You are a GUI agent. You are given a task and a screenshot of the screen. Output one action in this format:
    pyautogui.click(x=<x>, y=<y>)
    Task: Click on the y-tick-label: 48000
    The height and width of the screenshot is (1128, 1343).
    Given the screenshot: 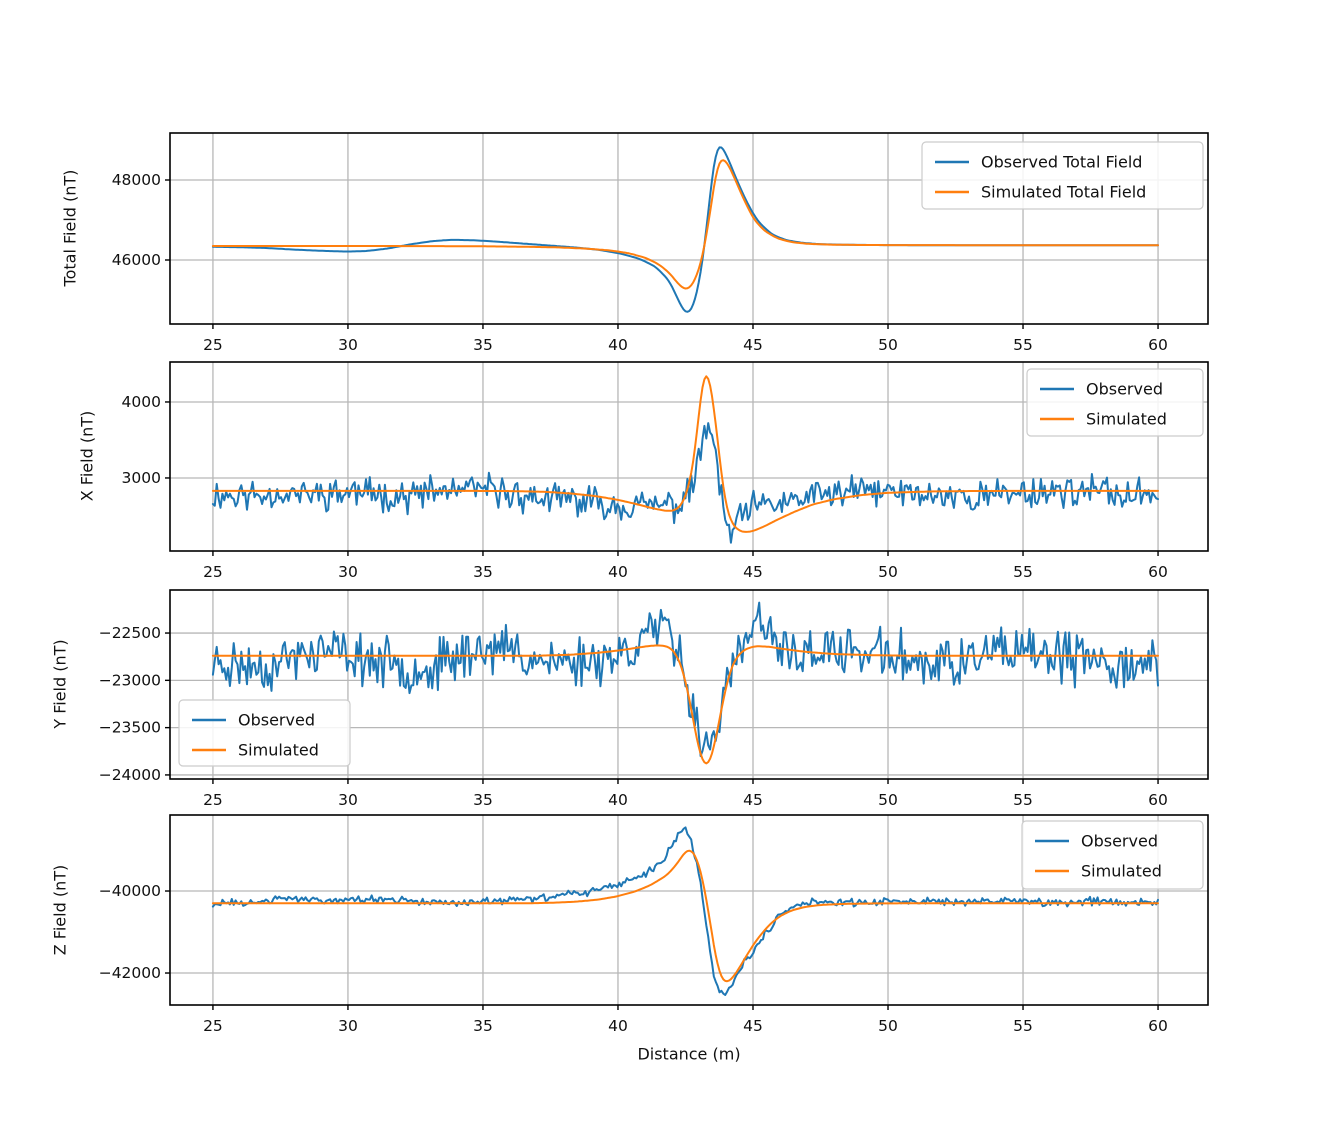 What is the action you would take?
    pyautogui.click(x=136, y=180)
    